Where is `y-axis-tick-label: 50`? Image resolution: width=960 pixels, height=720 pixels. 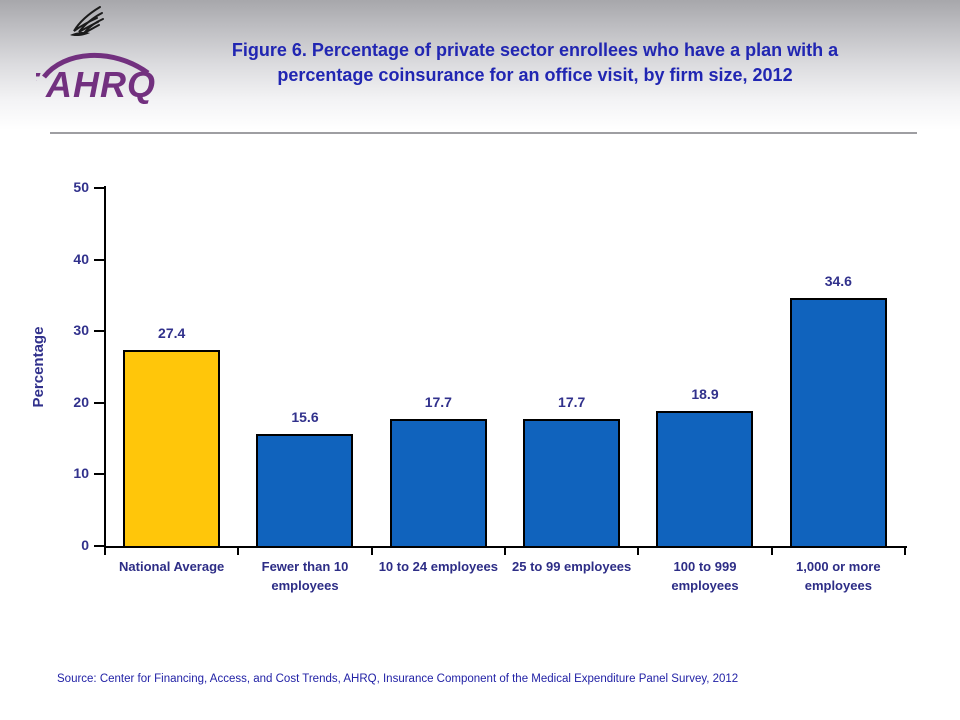 y-axis-tick-label: 50 is located at coordinates (81, 187).